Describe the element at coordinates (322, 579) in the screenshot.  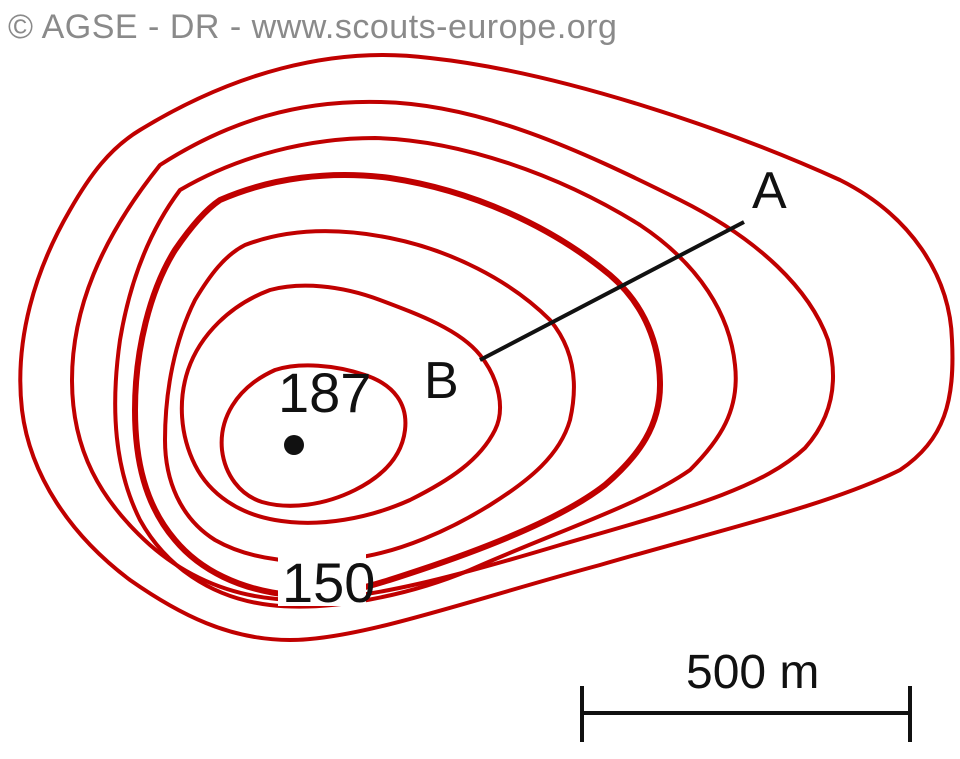
I see `contour-label-mask` at that location.